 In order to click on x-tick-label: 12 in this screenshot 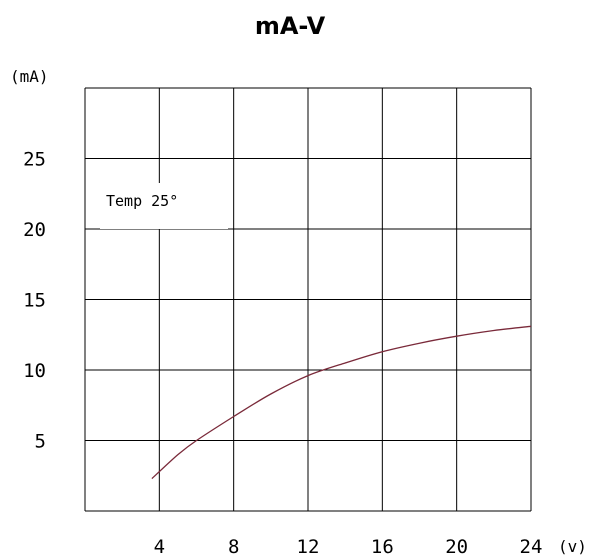, I will do `click(308, 547)`.